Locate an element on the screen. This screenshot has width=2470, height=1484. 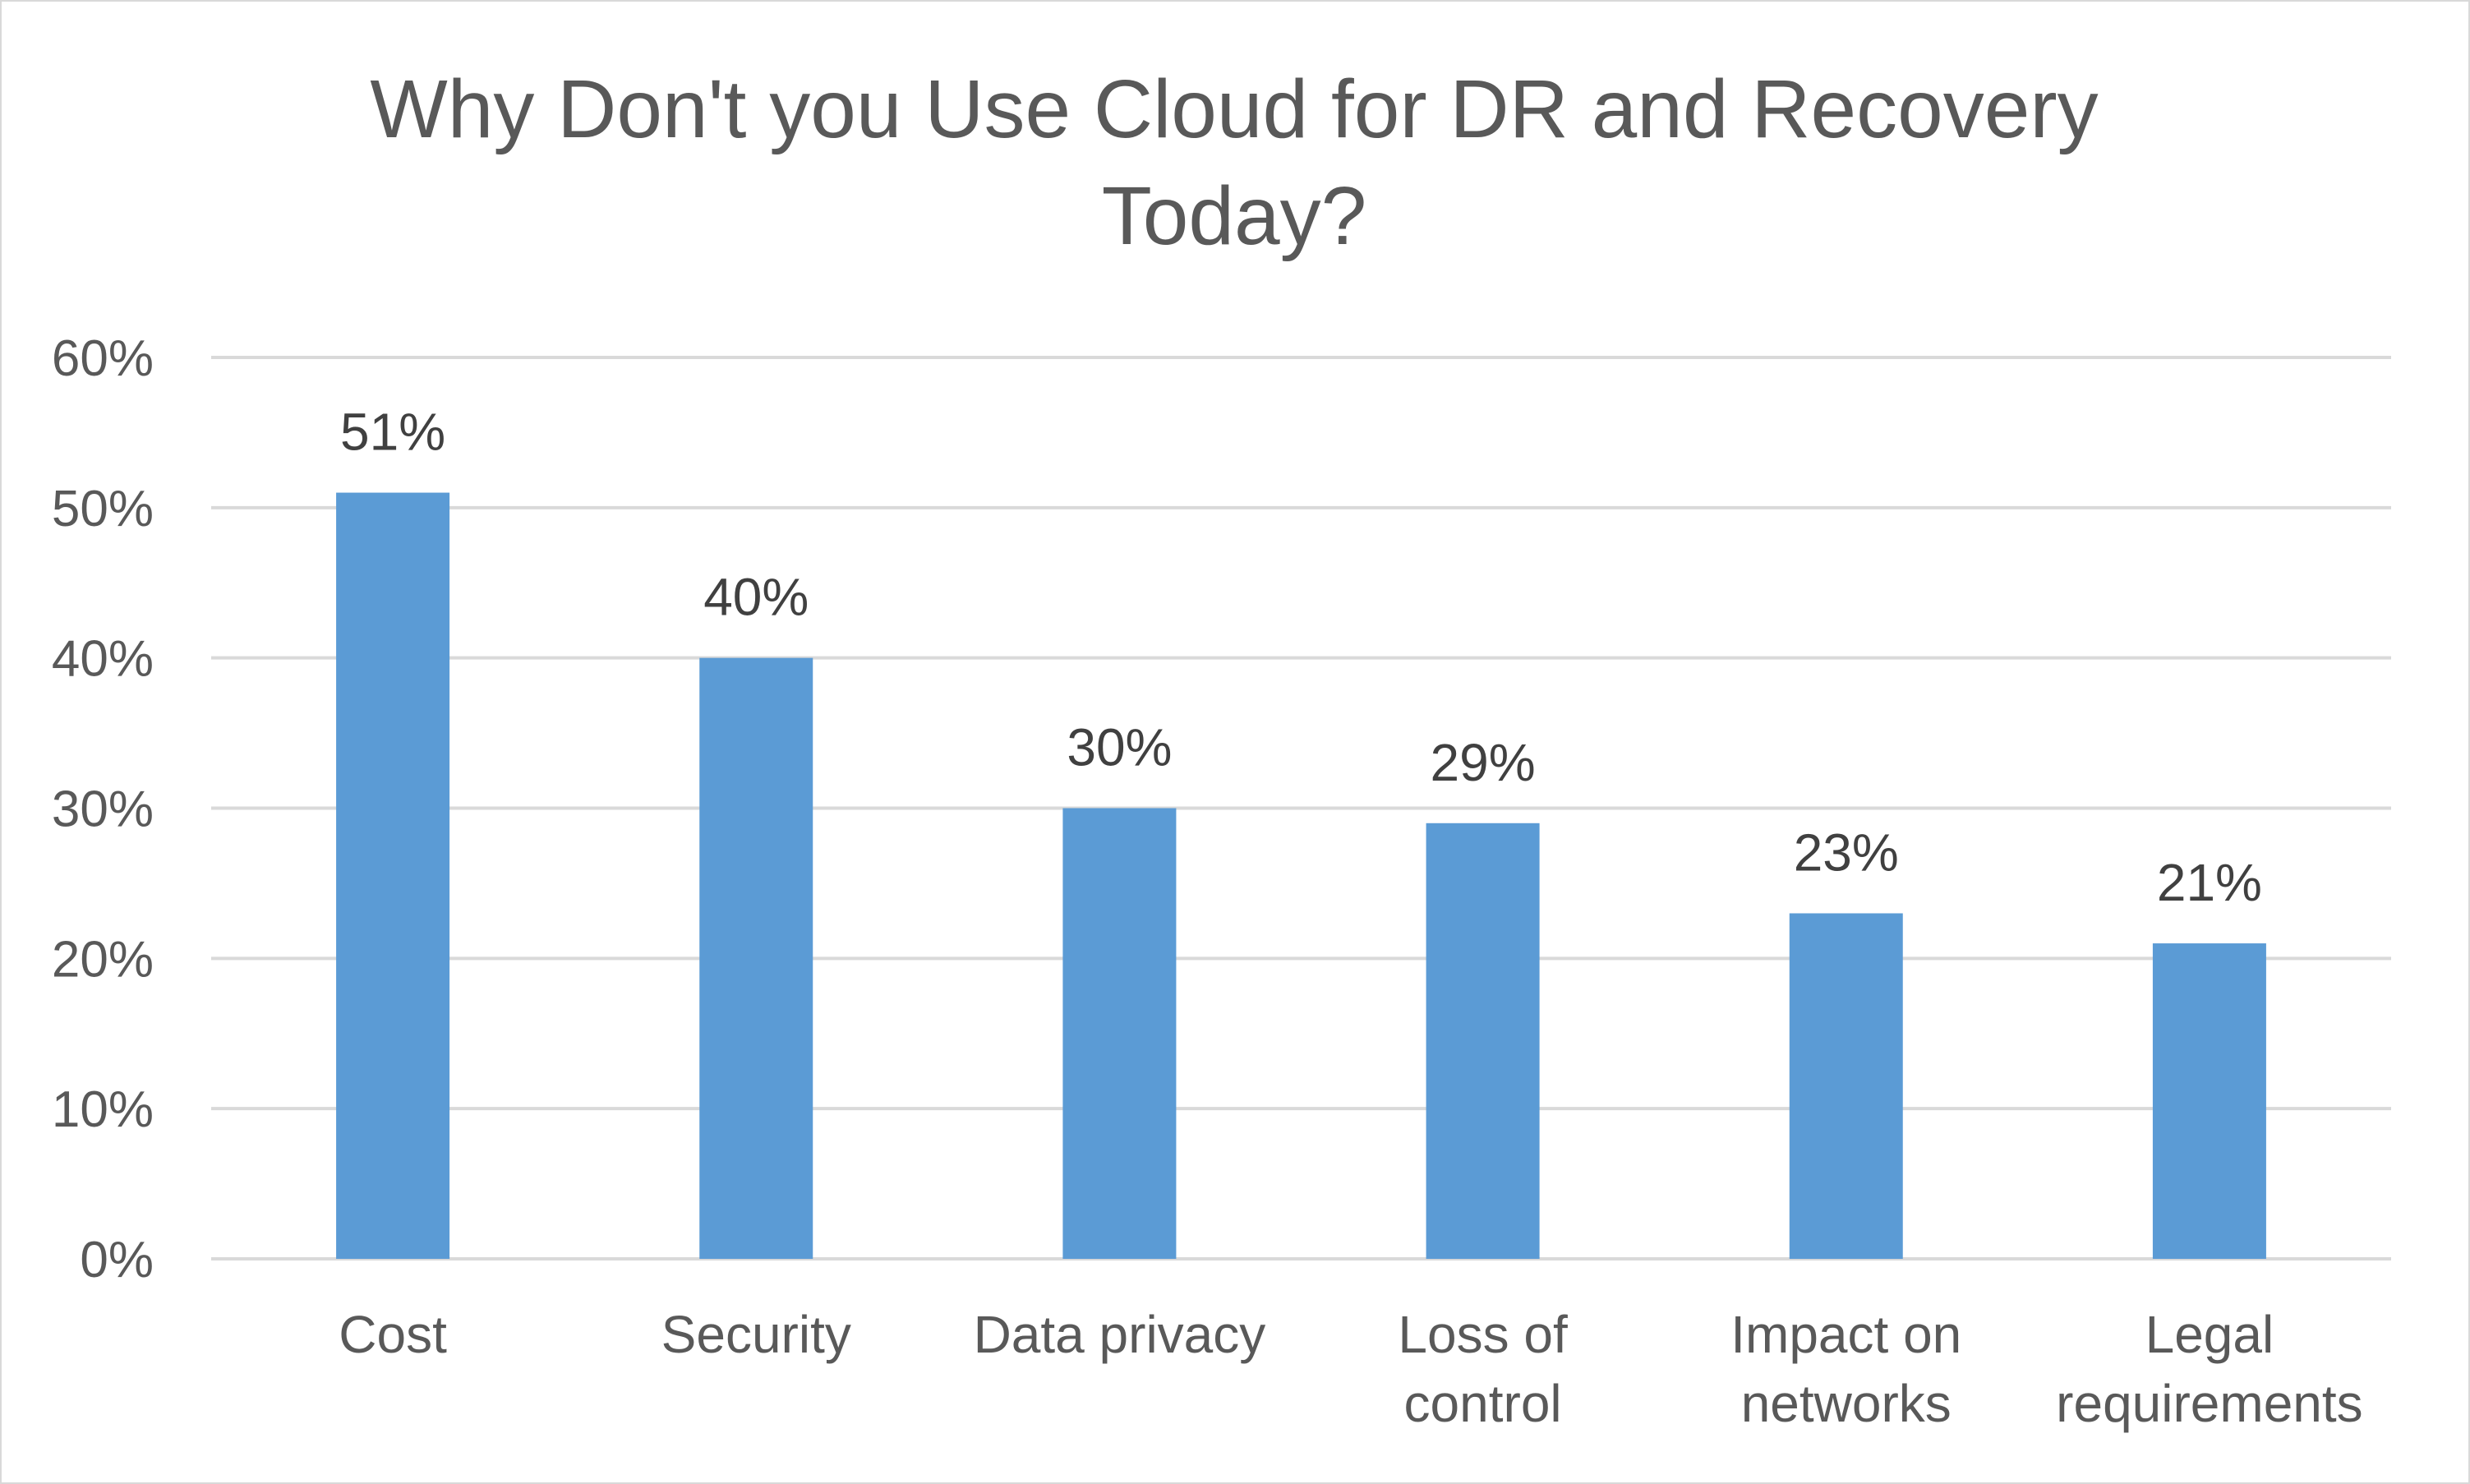
data-label: 23% is located at coordinates (1847, 853).